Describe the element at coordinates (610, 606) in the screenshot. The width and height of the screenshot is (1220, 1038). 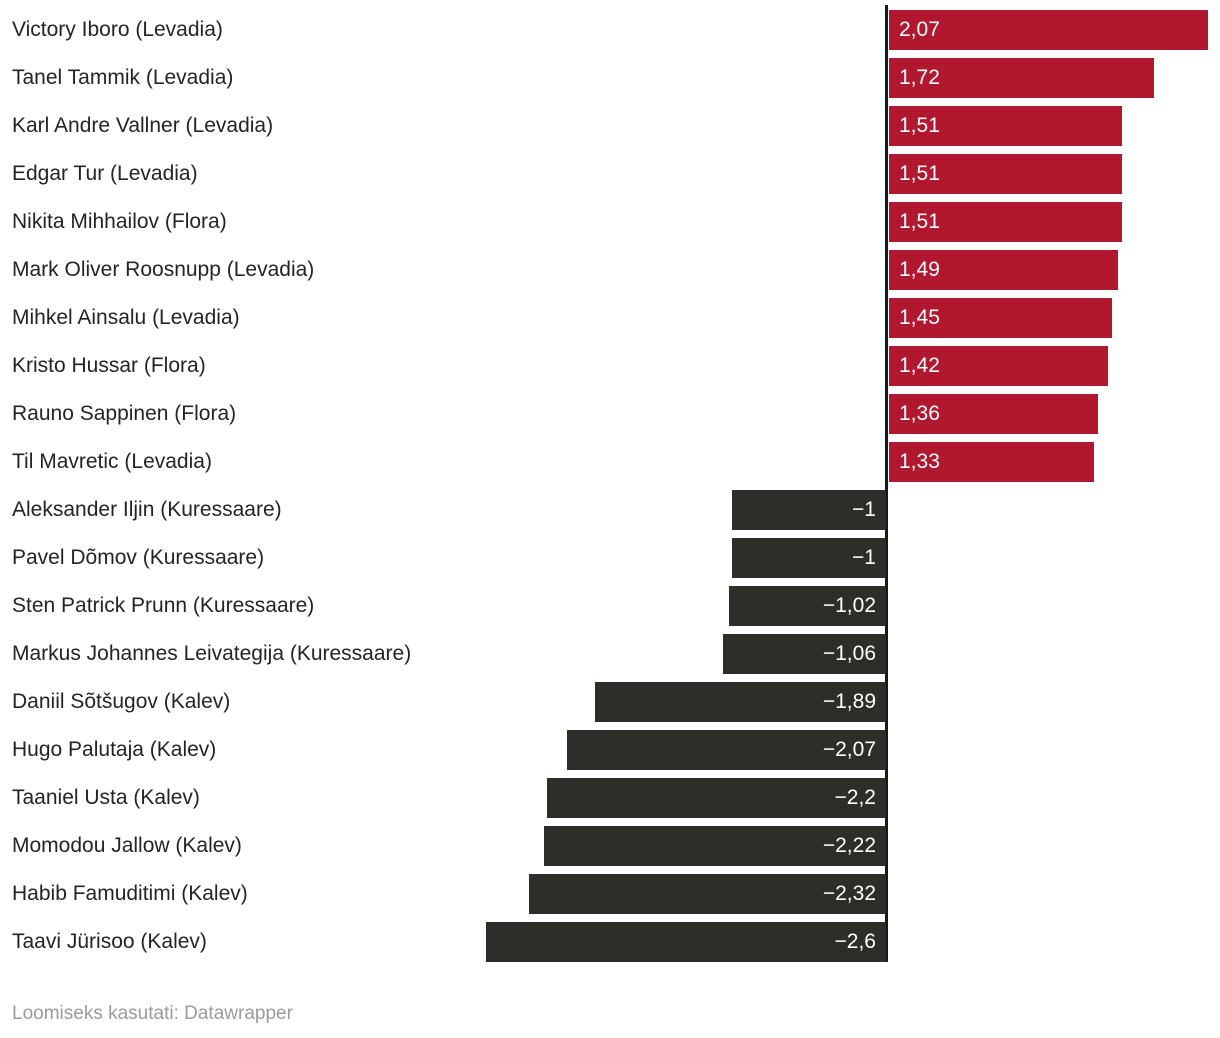
I see `chart-row: Sten Patrick Prunn (Kuressaare) −1,02` at that location.